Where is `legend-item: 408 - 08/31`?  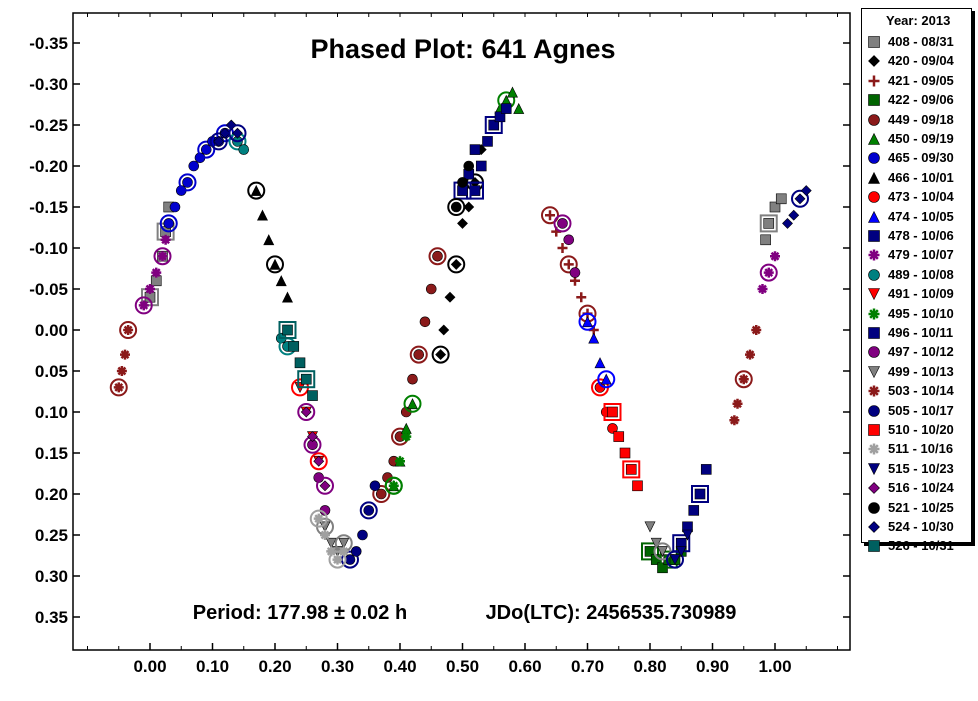
legend-item: 408 - 08/31 is located at coordinates (917, 42).